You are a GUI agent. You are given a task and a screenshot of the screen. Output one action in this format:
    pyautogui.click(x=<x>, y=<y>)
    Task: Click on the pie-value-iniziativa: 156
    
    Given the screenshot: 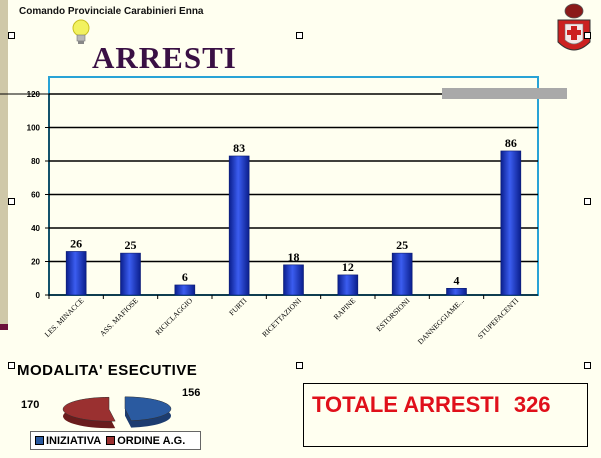 What is the action you would take?
    pyautogui.click(x=191, y=393)
    